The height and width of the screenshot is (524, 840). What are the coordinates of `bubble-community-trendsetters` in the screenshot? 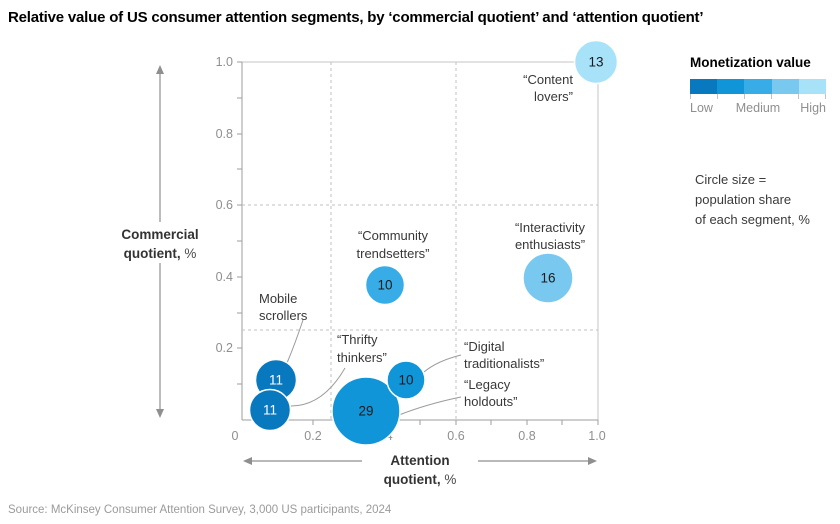 It's located at (385, 285).